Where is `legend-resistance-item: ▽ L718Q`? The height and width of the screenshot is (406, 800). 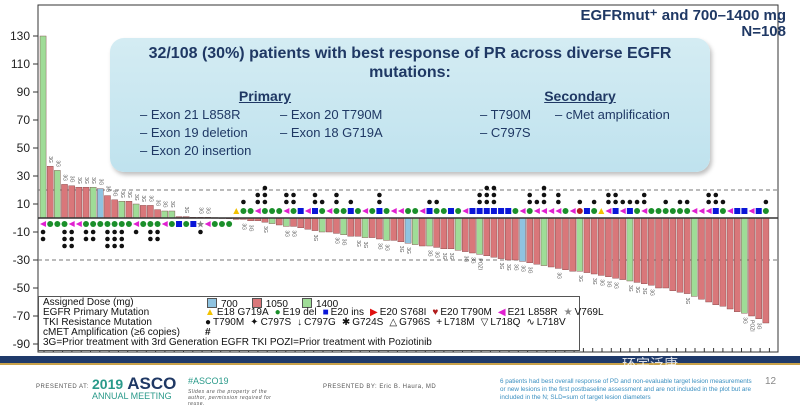 legend-resistance-item: ▽ L718Q is located at coordinates (501, 322).